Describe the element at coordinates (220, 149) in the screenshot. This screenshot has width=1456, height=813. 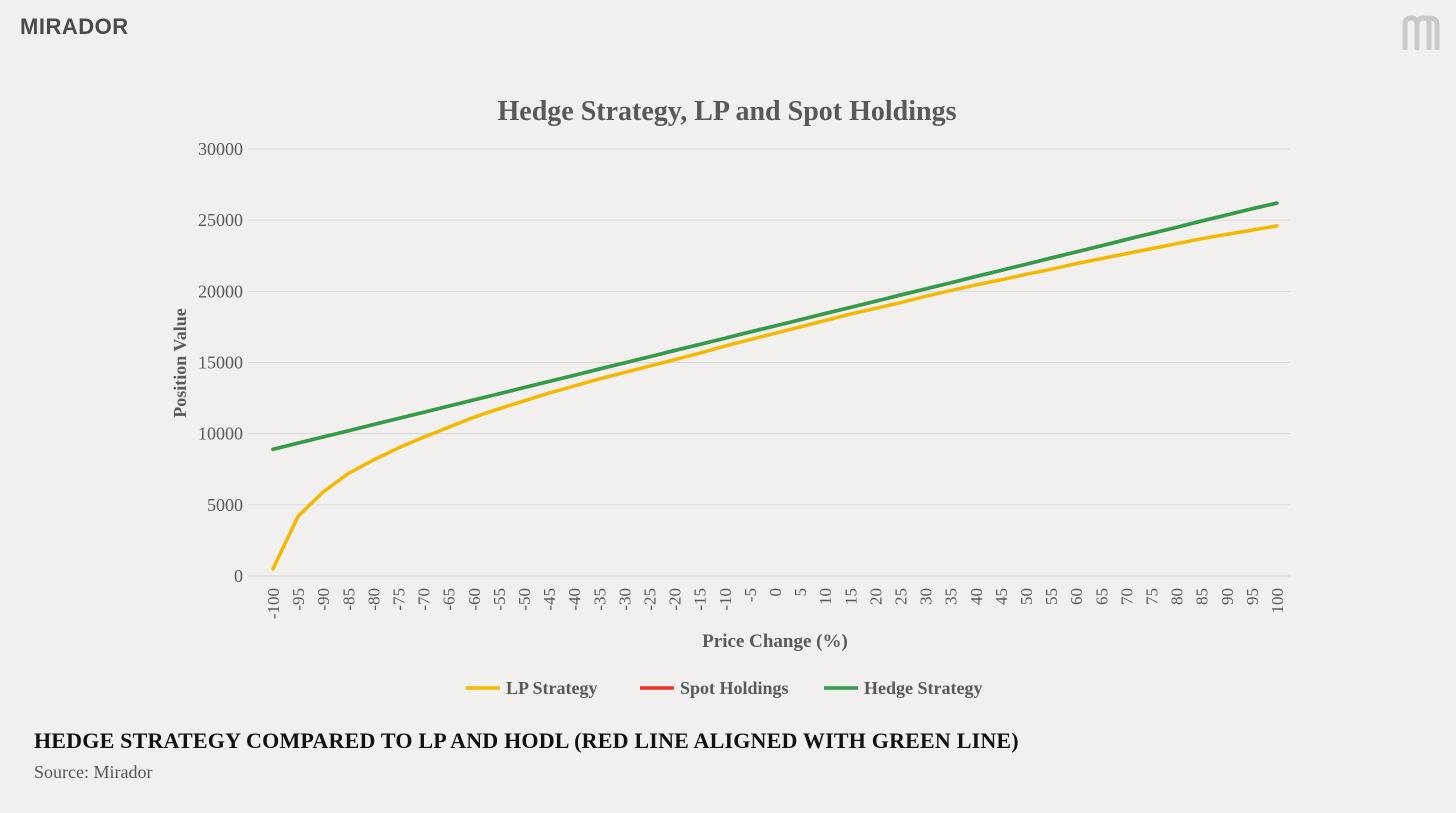
I see `y-tick-label: 30000` at that location.